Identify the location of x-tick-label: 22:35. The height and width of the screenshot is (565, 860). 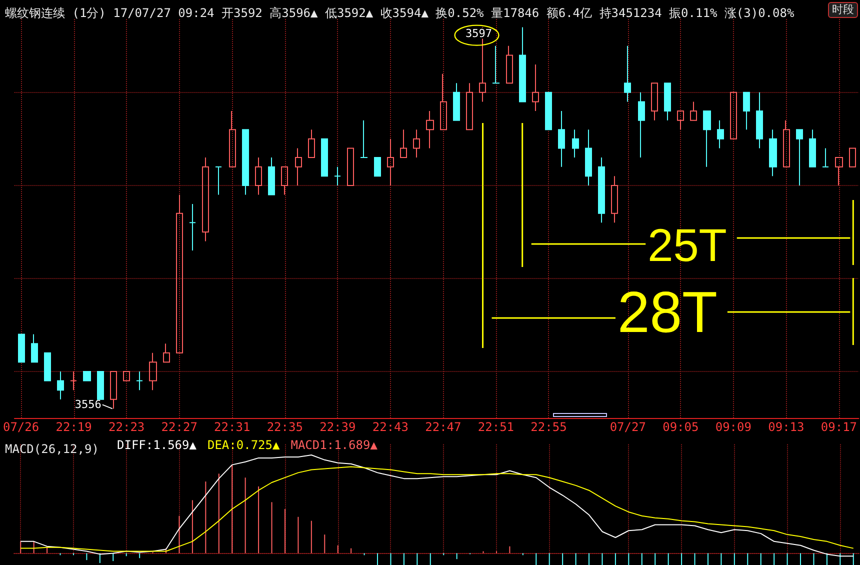
(284, 427).